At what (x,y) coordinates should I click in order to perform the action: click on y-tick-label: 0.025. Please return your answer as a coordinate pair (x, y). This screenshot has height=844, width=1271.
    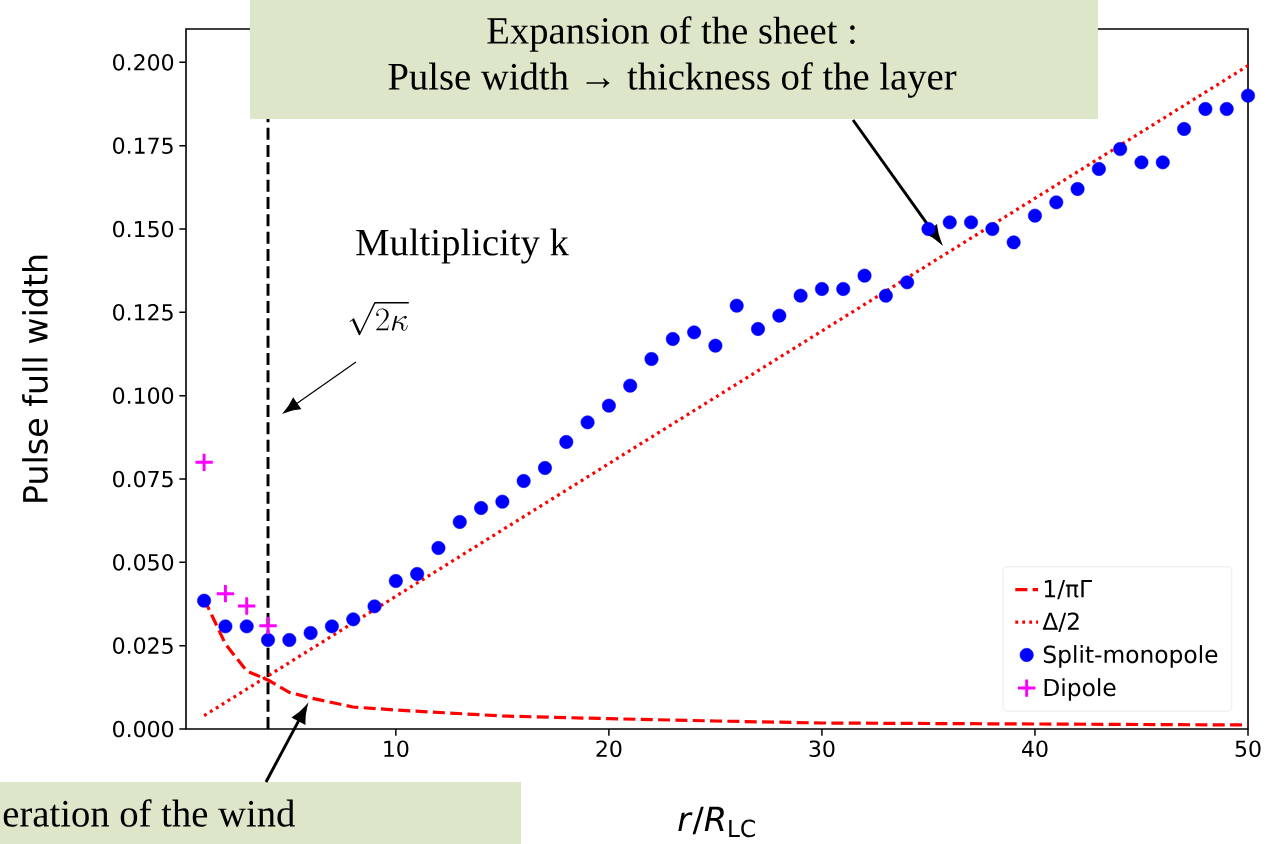
    Looking at the image, I should click on (143, 645).